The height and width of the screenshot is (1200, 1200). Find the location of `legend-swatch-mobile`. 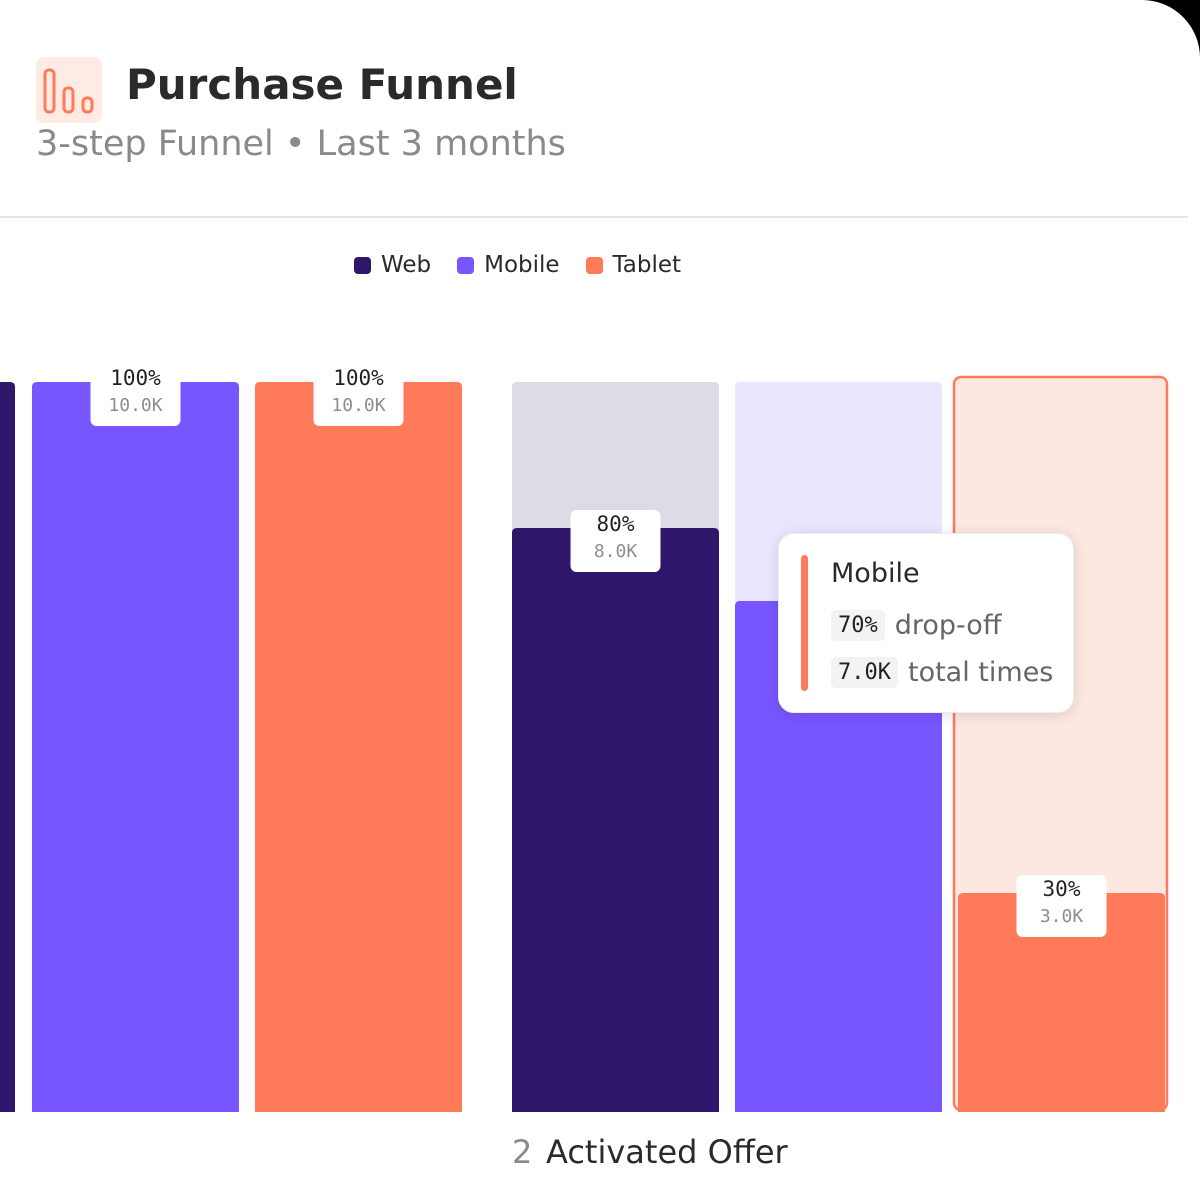

legend-swatch-mobile is located at coordinates (466, 265).